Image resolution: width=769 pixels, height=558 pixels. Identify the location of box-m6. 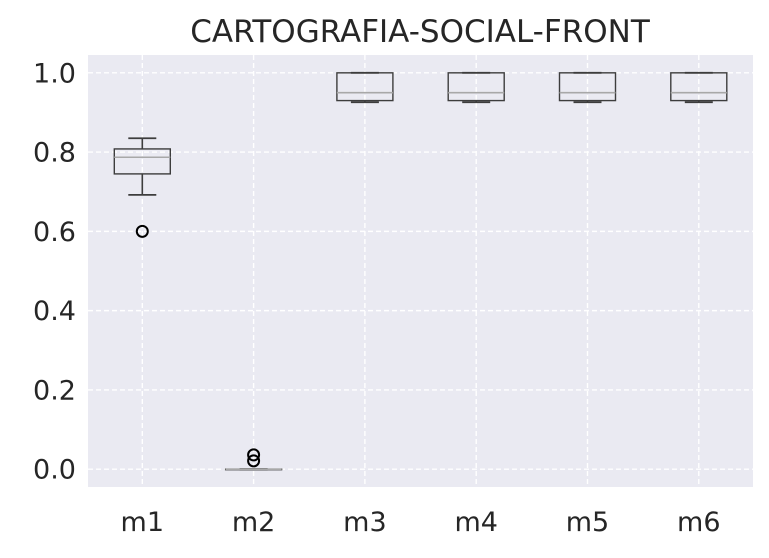
(699, 87).